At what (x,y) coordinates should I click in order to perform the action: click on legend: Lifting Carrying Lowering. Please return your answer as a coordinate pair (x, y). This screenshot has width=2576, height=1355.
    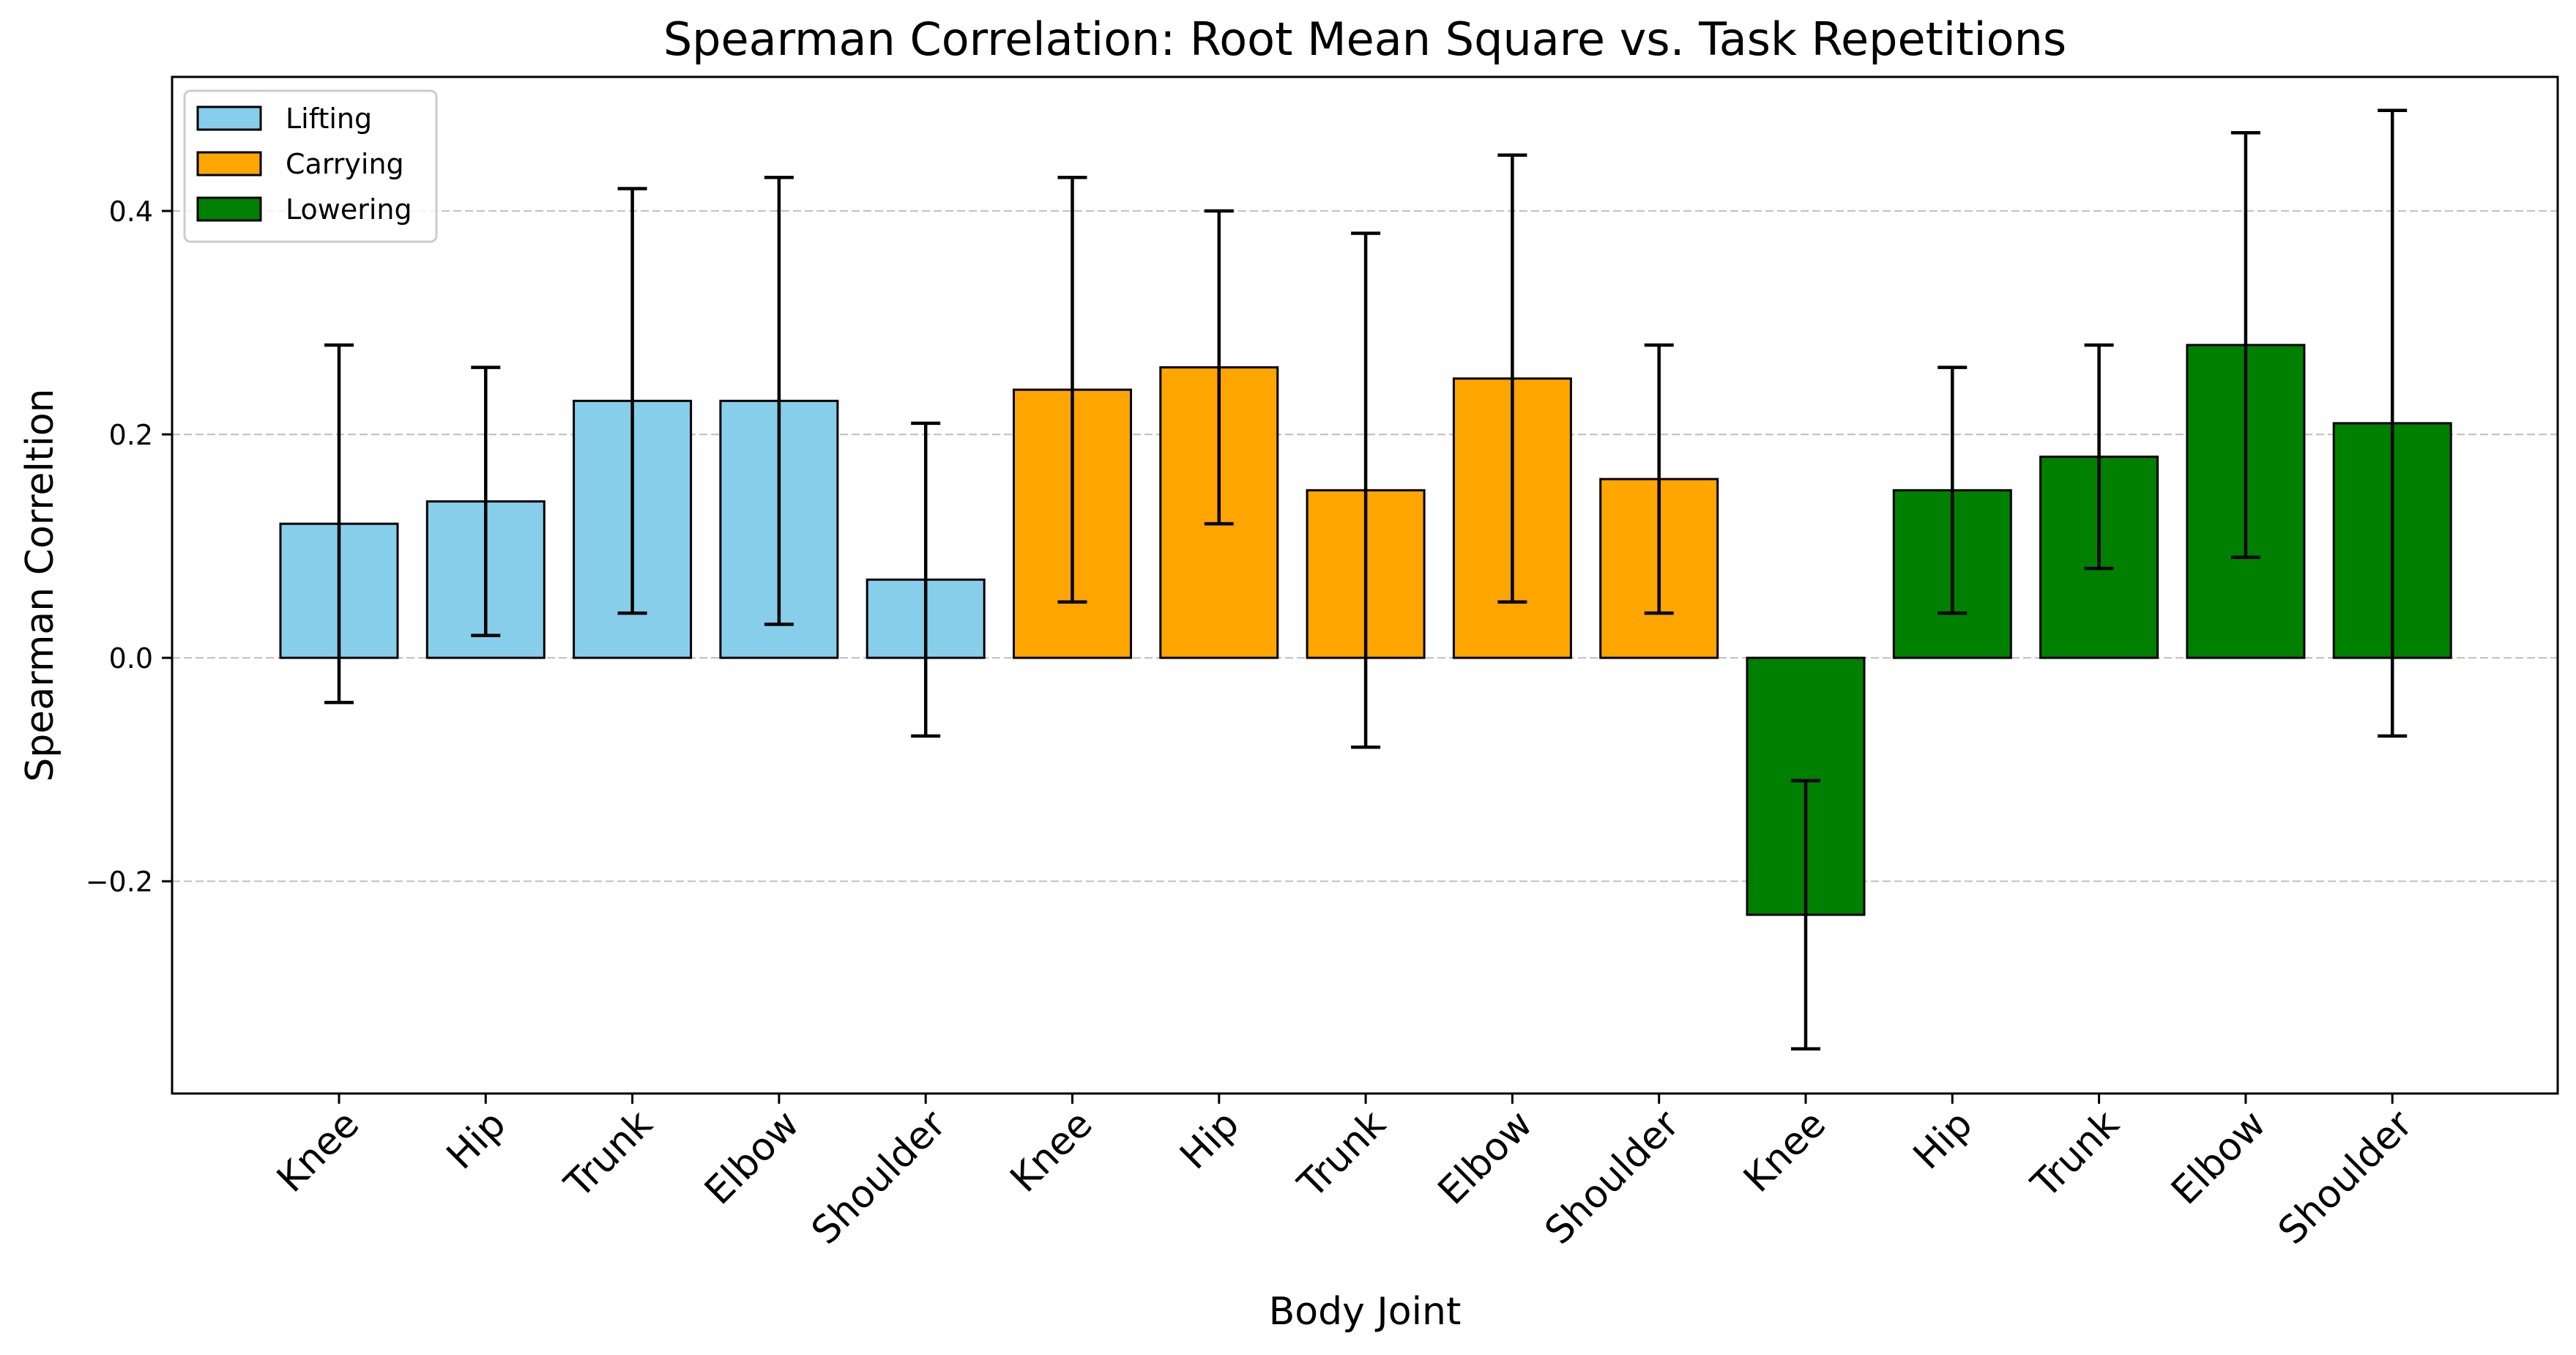
    Looking at the image, I should click on (310, 166).